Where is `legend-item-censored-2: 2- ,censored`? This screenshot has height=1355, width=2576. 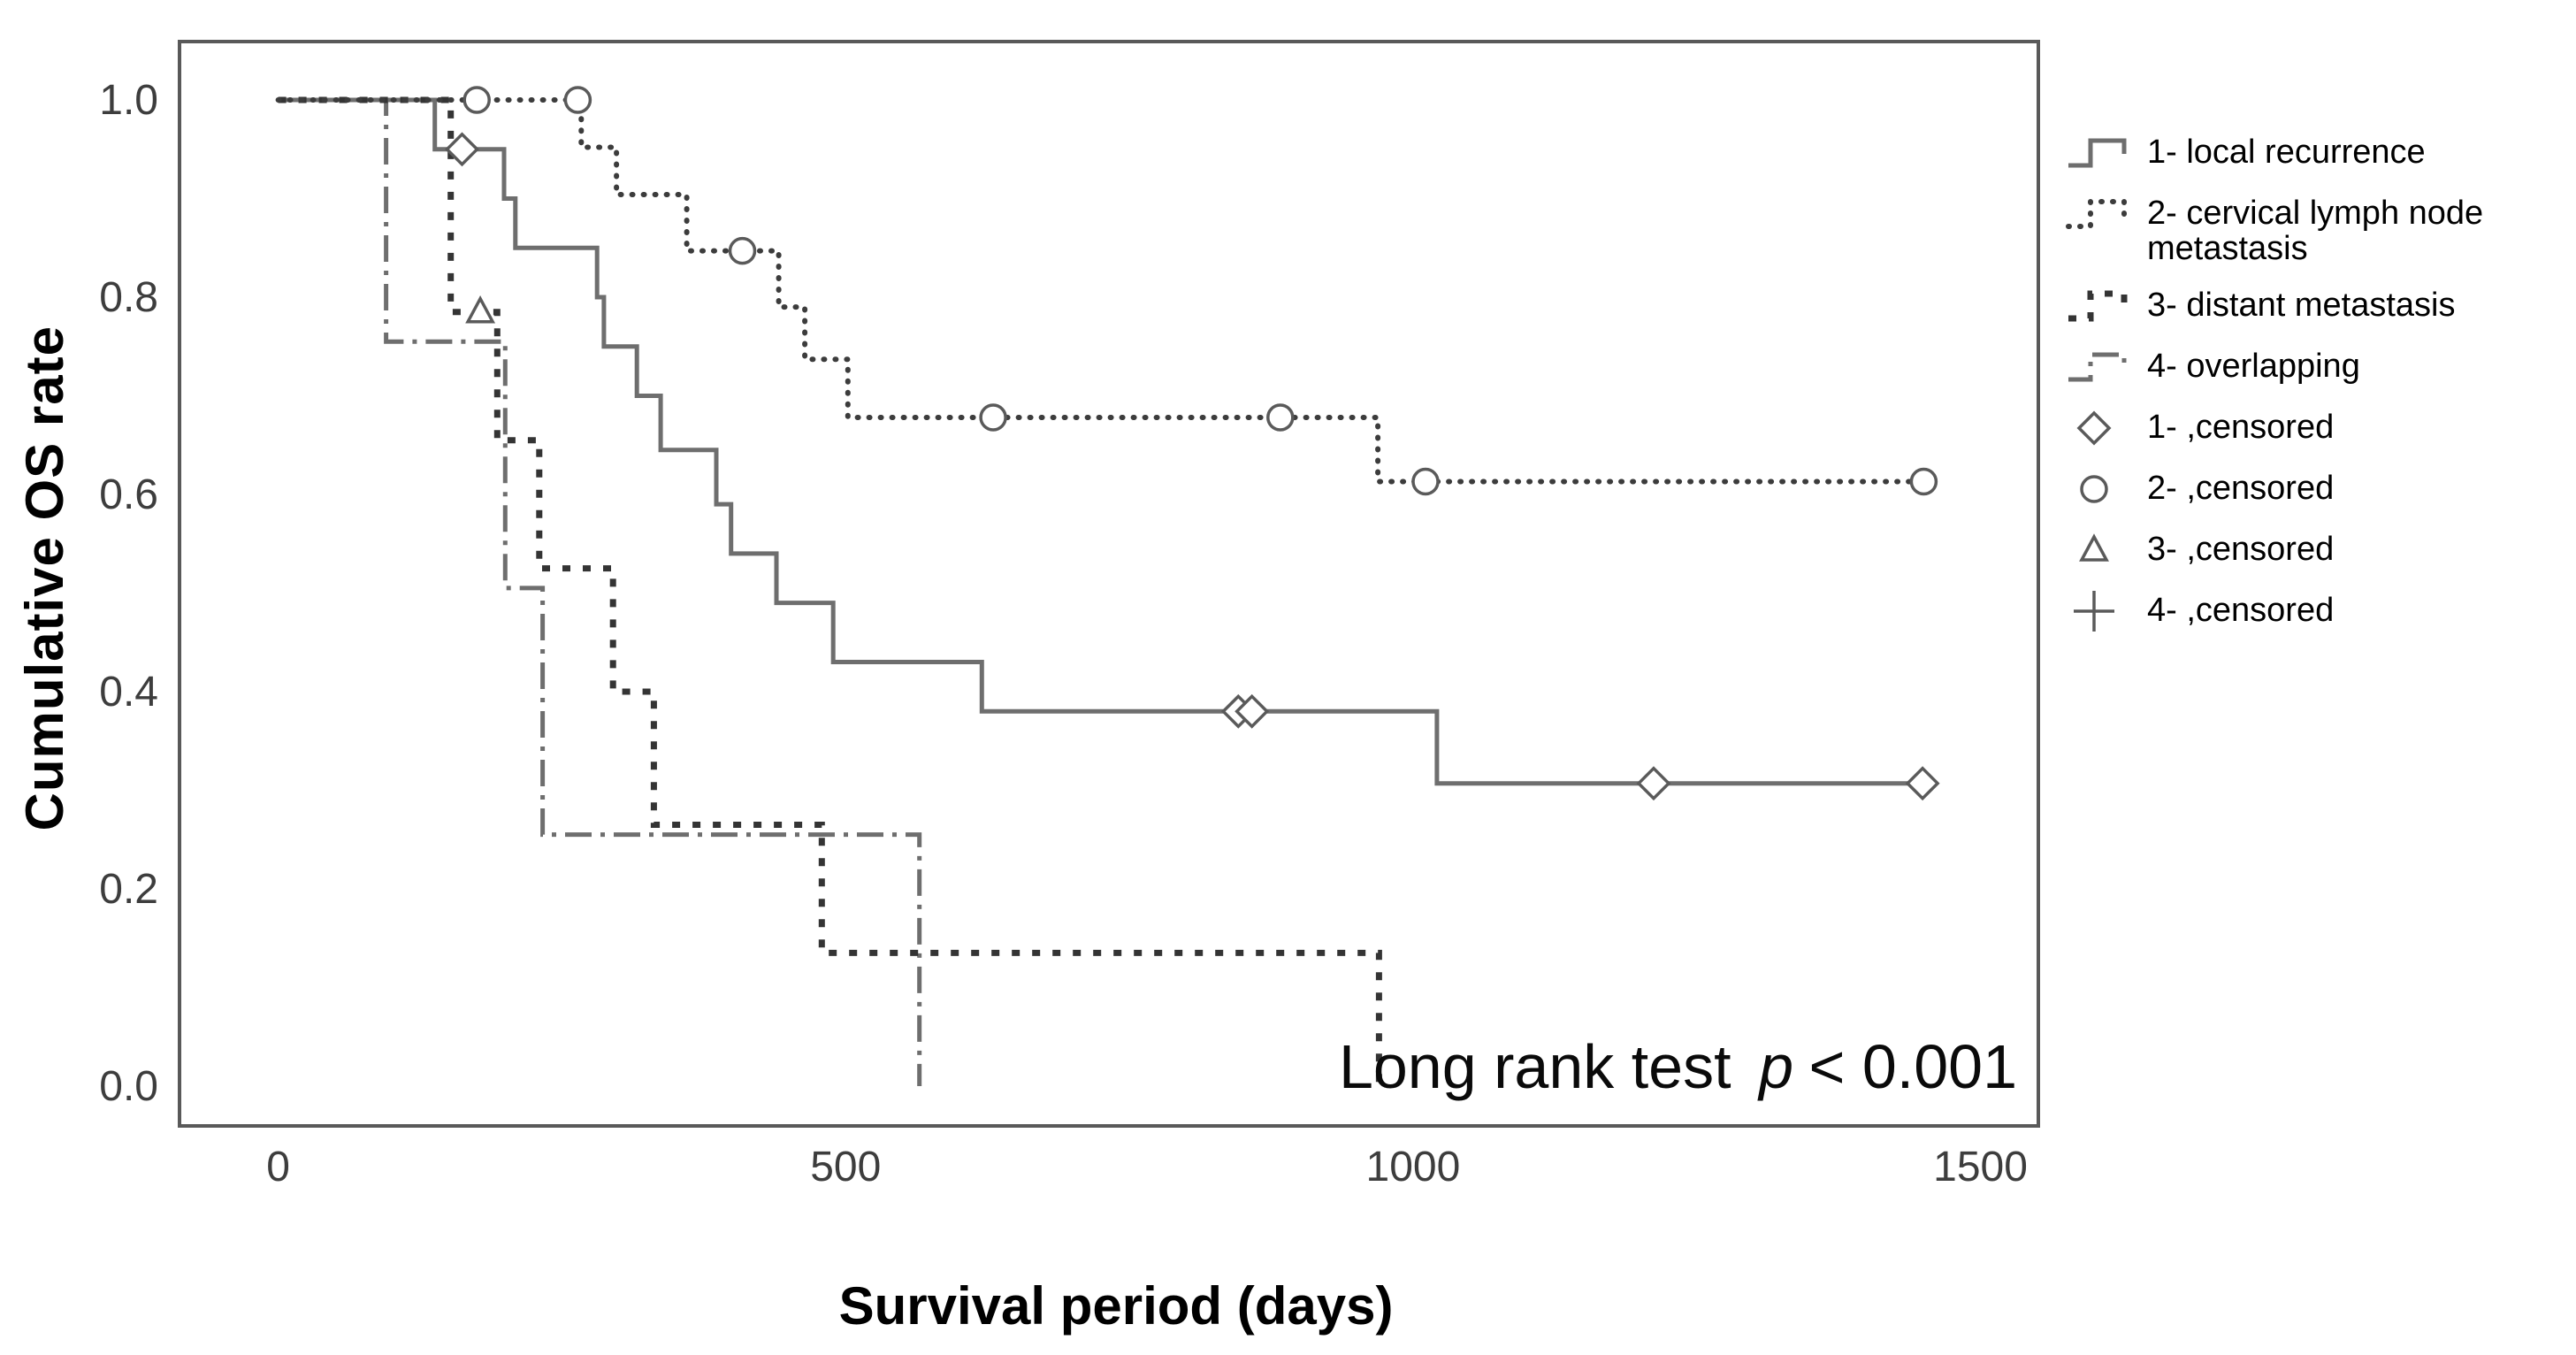
legend-item-censored-2: 2- ,censored is located at coordinates (2318, 488).